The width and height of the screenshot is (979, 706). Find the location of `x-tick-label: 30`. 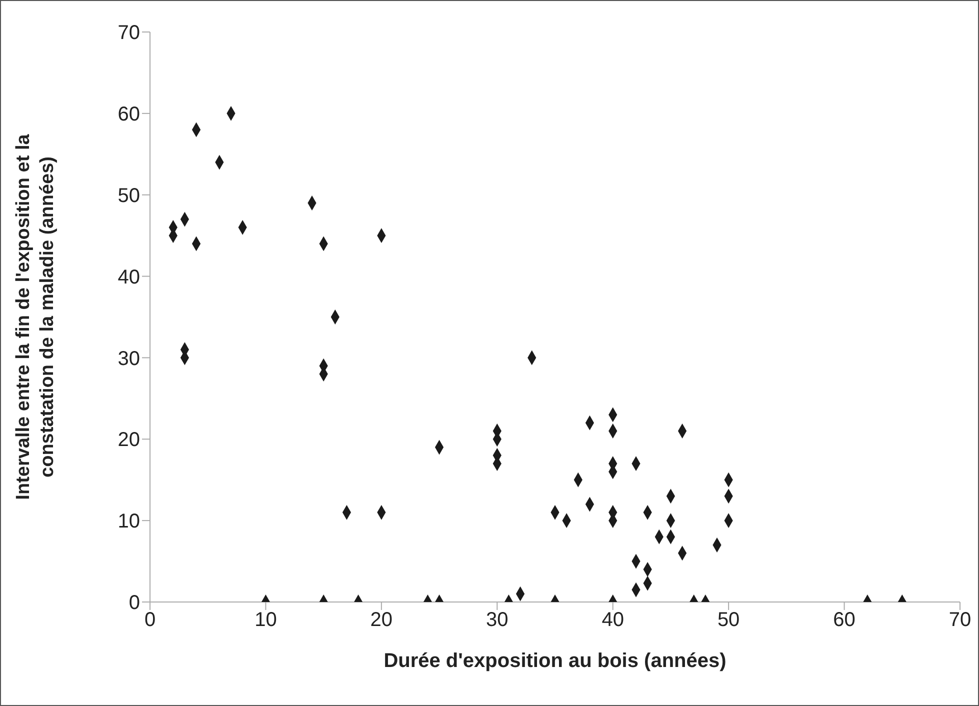

x-tick-label: 30 is located at coordinates (497, 620).